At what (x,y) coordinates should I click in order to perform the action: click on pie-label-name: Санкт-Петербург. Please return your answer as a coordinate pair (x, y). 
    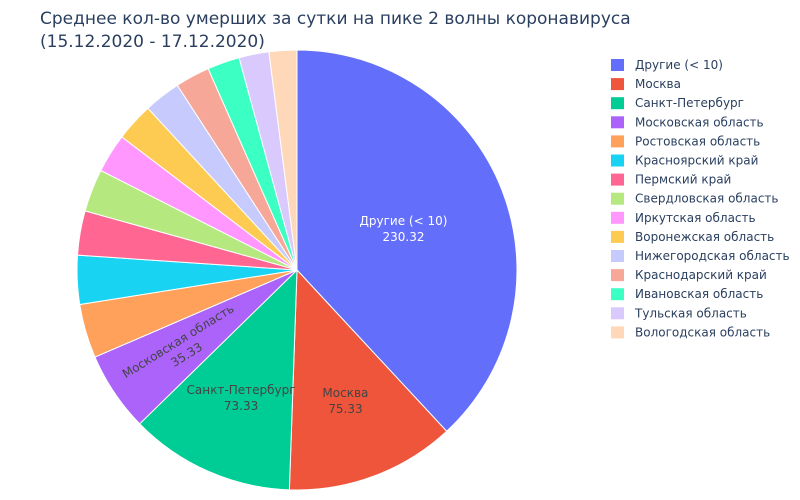
    Looking at the image, I should click on (241, 390).